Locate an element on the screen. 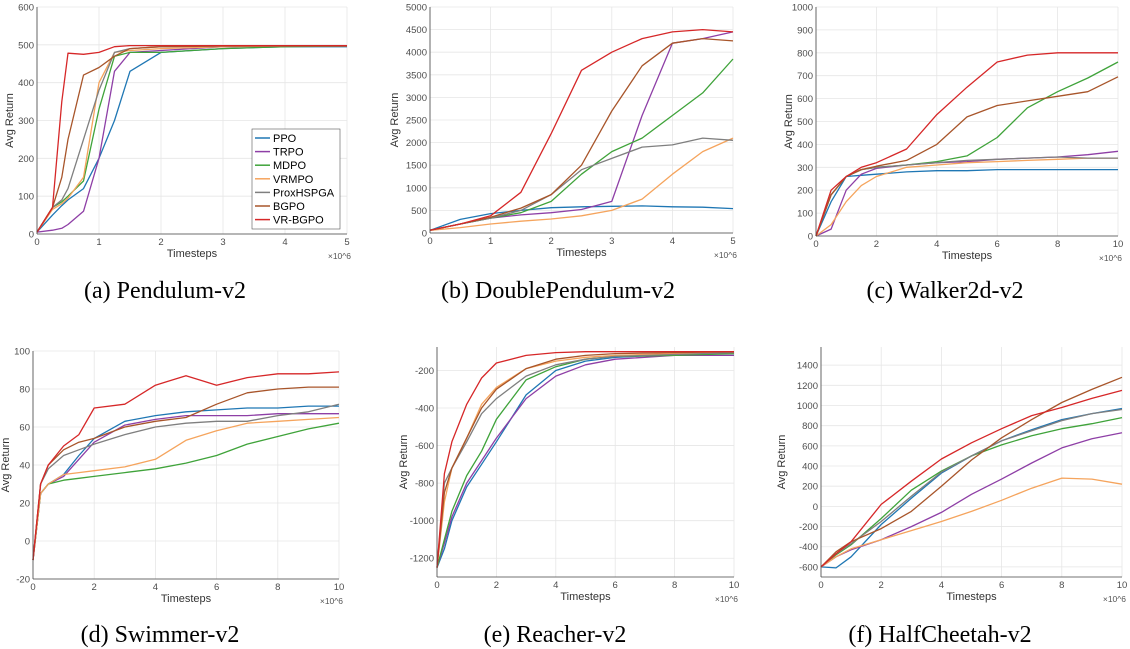 The image size is (1130, 649). series-line-vrmpo is located at coordinates (966, 197).